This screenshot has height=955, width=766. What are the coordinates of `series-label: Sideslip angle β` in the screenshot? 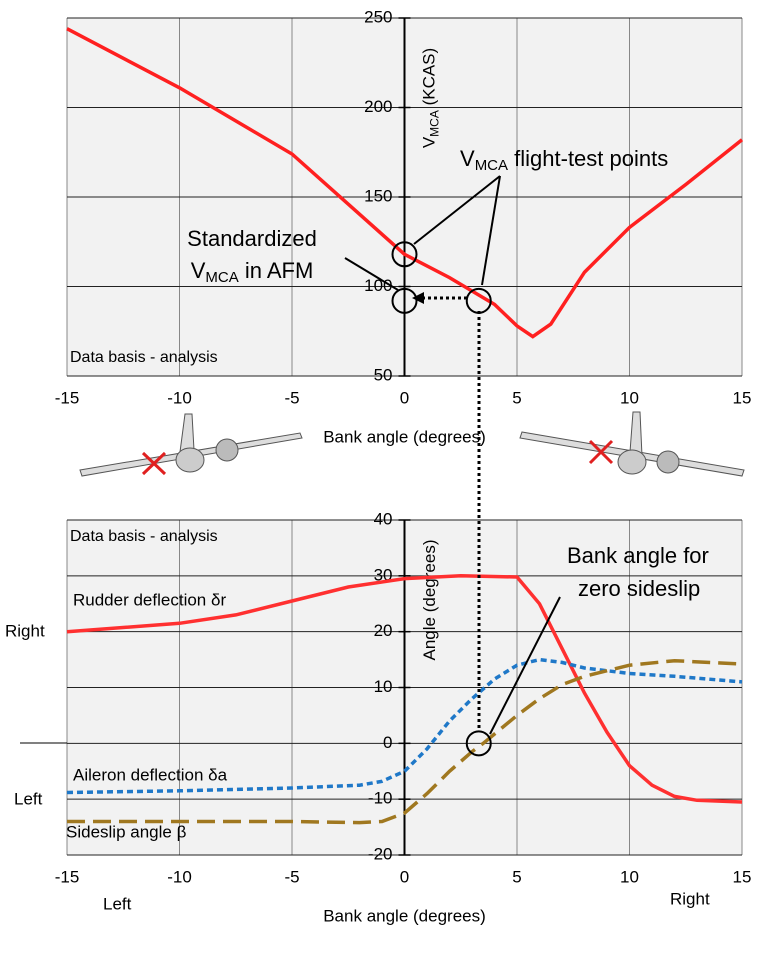 It's located at (126, 831).